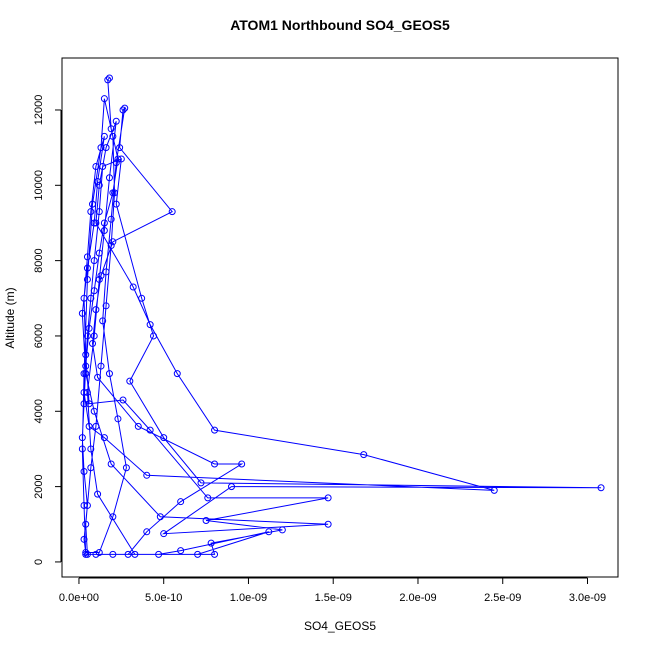  I want to click on x-tick-label: 1.0e-09, so click(248, 598).